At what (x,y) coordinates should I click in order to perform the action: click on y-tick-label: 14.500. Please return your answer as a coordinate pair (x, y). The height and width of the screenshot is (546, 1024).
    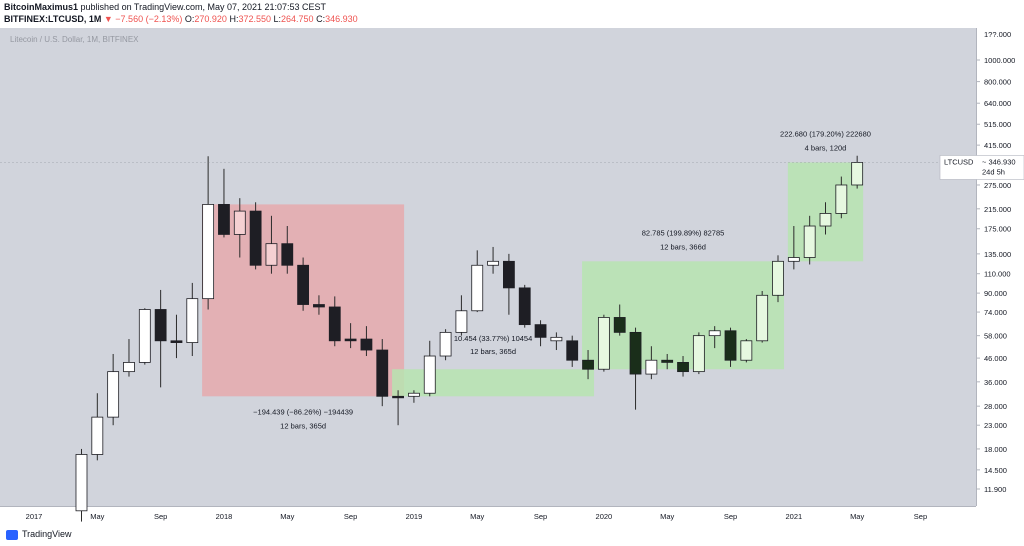
    Looking at the image, I should click on (995, 470).